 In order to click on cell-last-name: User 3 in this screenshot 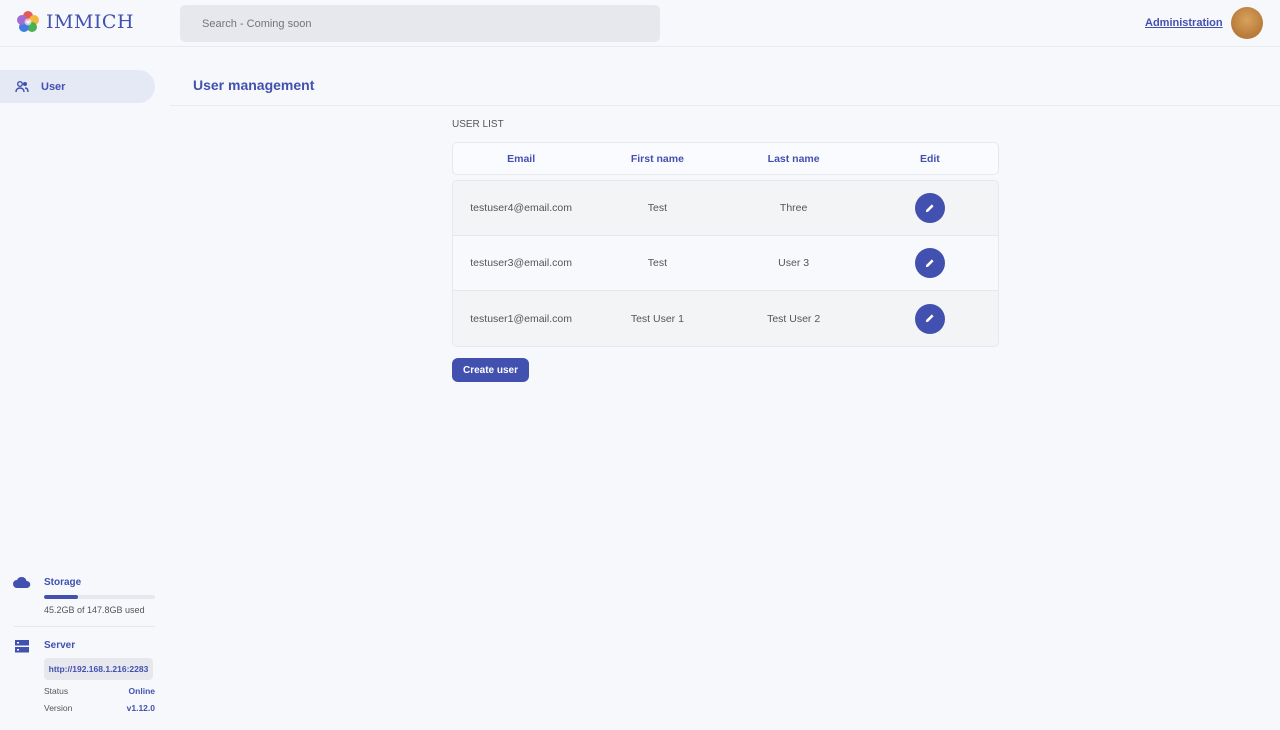, I will do `click(794, 263)`.